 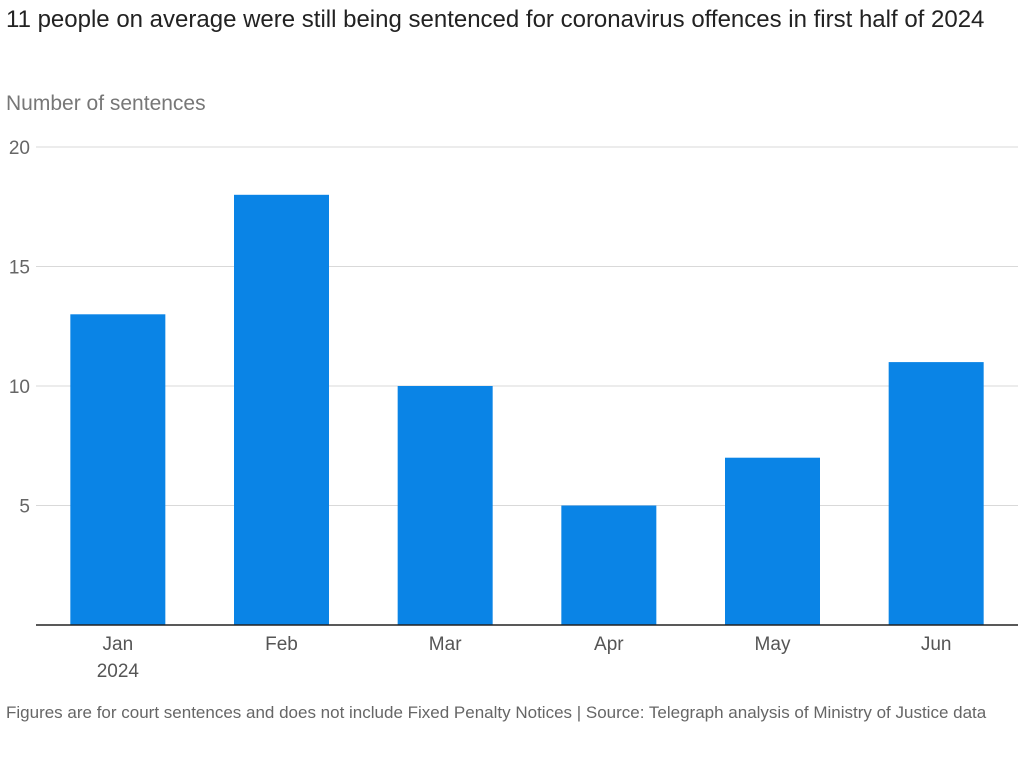 What do you see at coordinates (936, 493) in the screenshot?
I see `bar-jun` at bounding box center [936, 493].